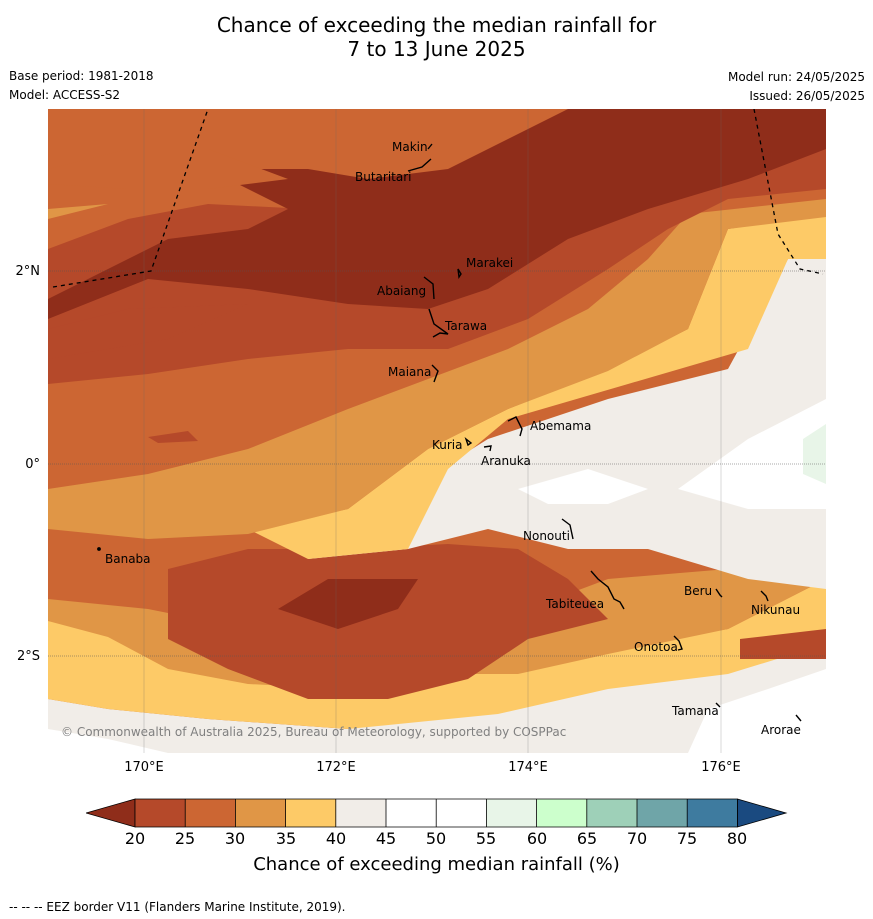  I want to click on base-period: Base period: 1981-2018, so click(81, 76).